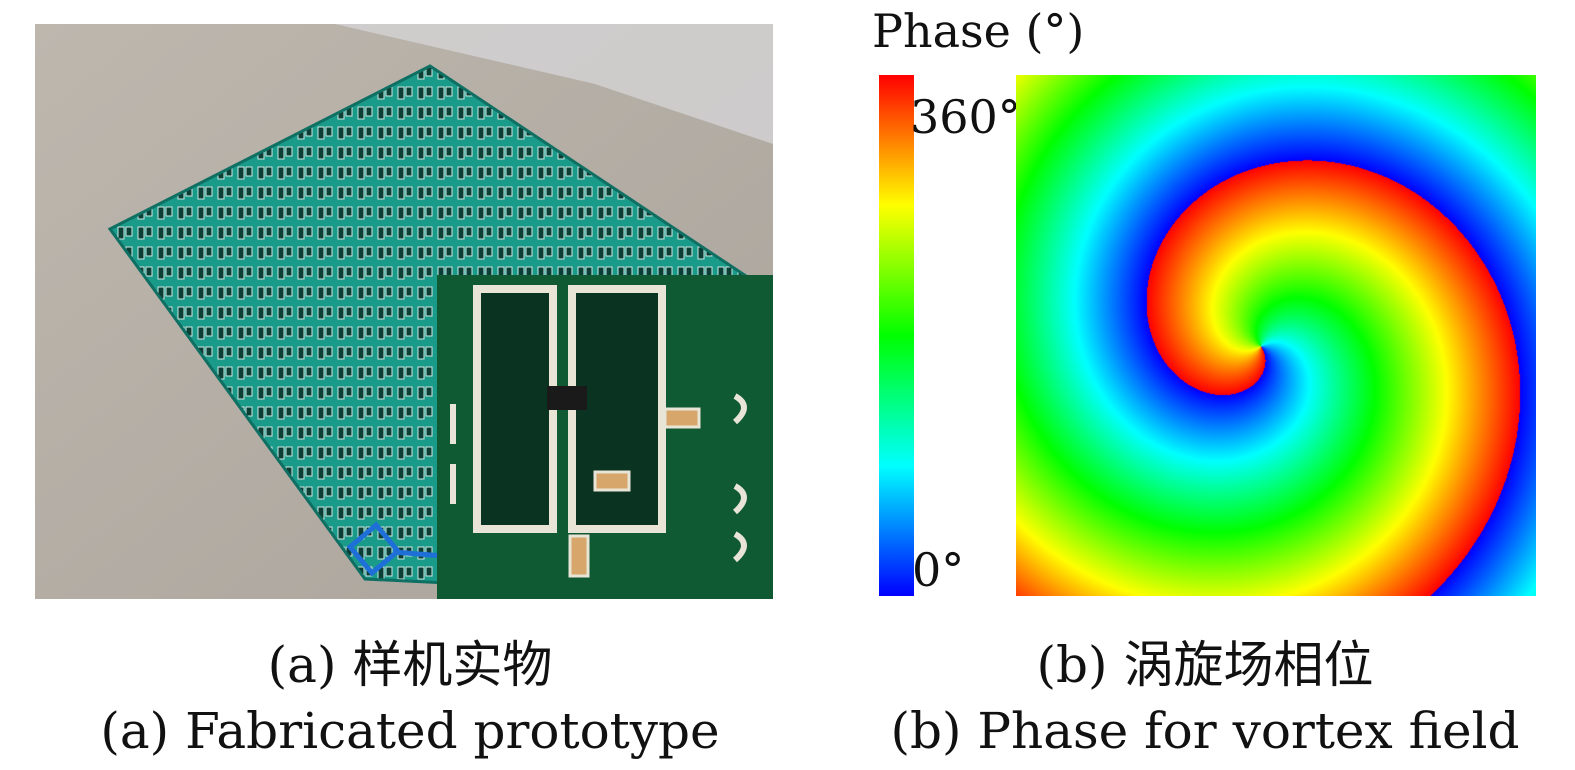 The width and height of the screenshot is (1575, 770). What do you see at coordinates (1205, 665) in the screenshot?
I see `caption-b-chinese: (b) 涡旋场相位` at bounding box center [1205, 665].